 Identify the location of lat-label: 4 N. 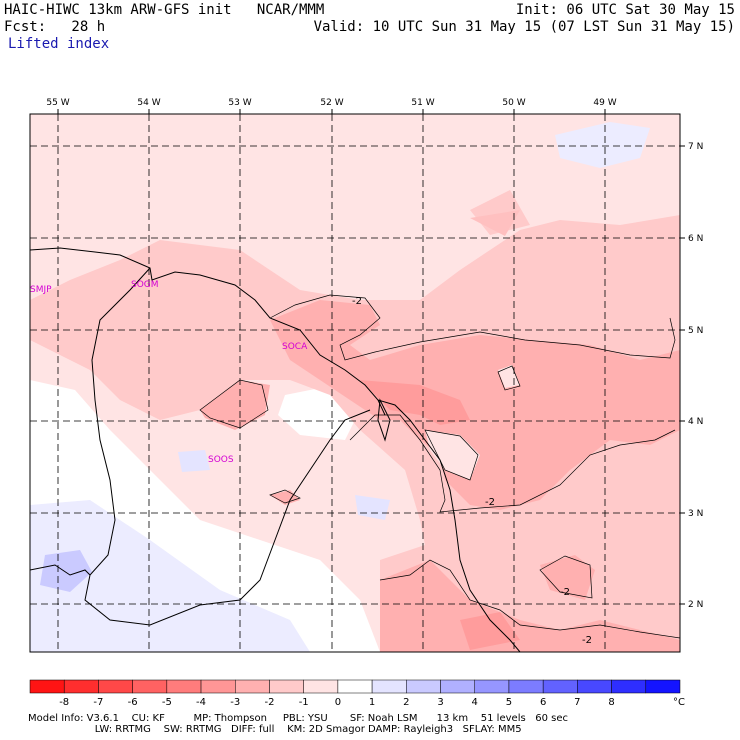
(695, 422).